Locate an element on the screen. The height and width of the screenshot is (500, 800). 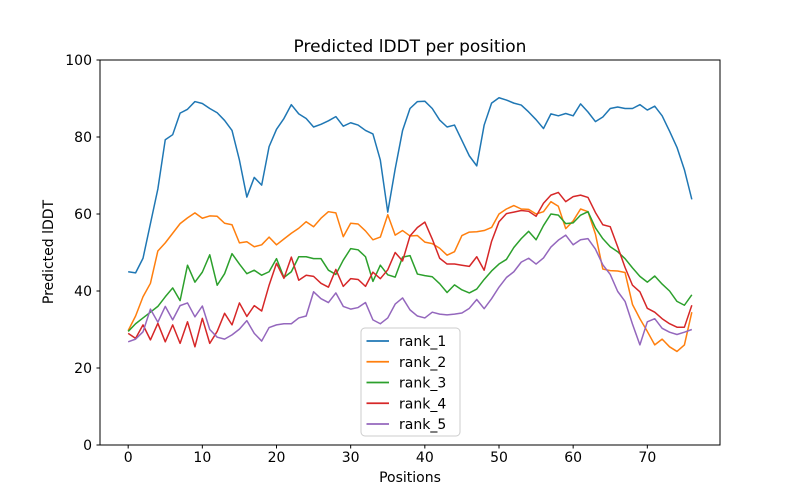
y-tick-label: 40 is located at coordinates (83, 292).